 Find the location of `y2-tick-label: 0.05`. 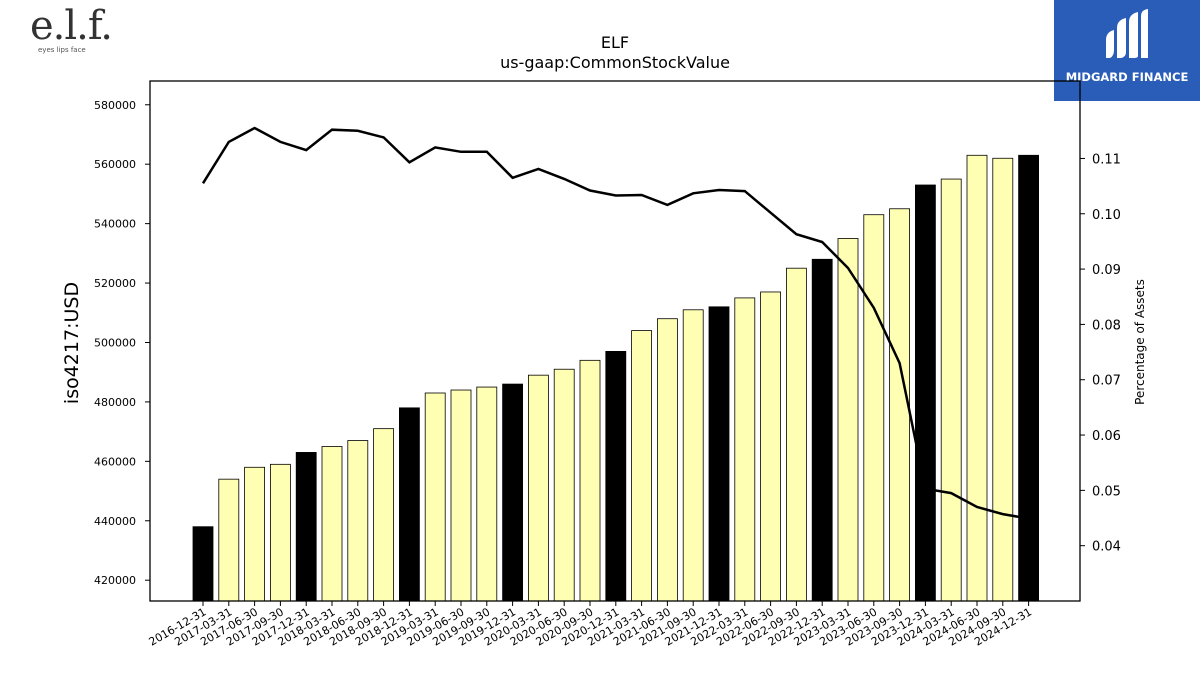

y2-tick-label: 0.05 is located at coordinates (1106, 491).